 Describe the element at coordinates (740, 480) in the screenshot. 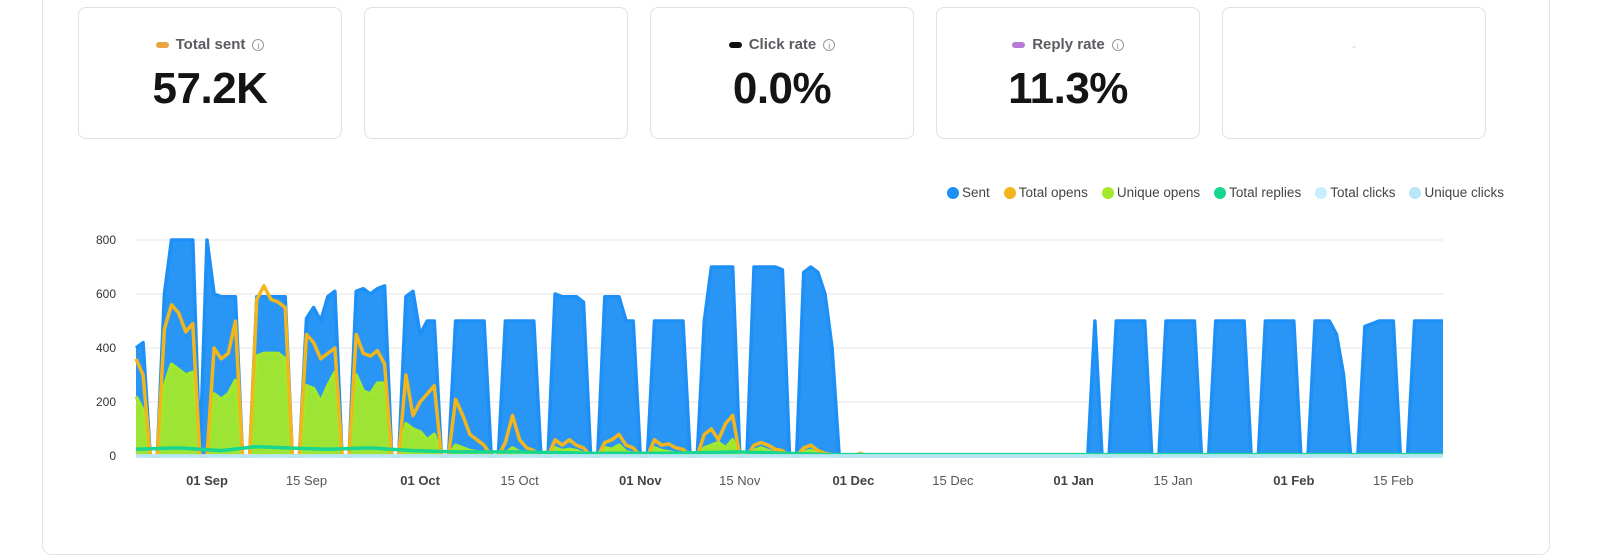

I see `x-tick-label: 15 Nov` at that location.